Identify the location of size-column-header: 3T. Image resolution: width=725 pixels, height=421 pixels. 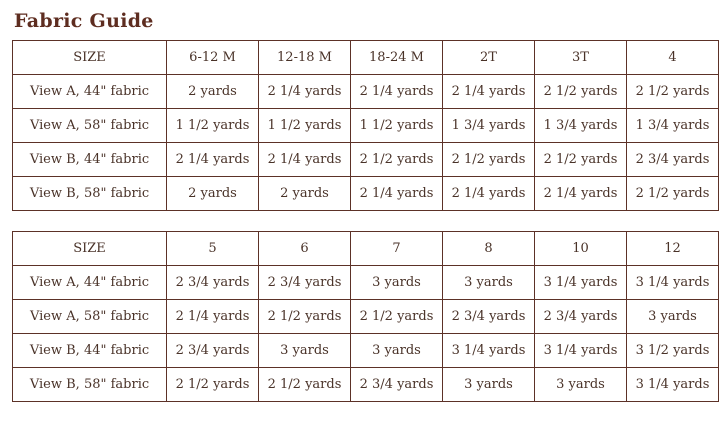
(580, 57).